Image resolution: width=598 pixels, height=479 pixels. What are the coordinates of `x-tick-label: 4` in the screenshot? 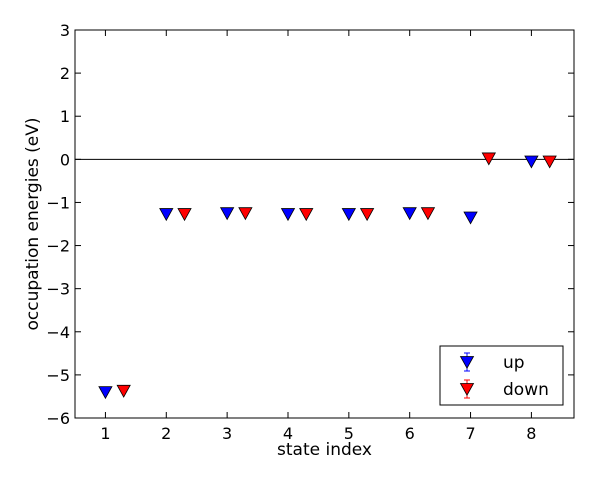 It's located at (288, 433).